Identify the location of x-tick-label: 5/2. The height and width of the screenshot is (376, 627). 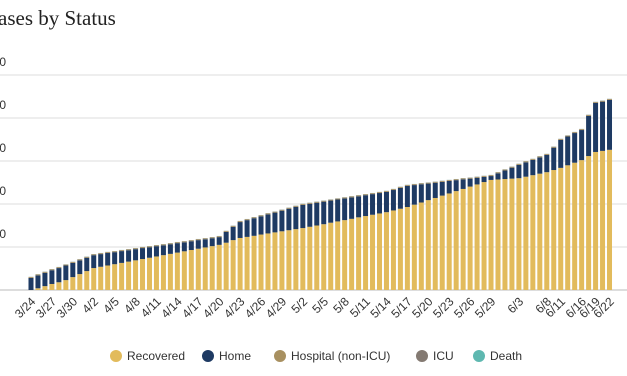
(299, 305).